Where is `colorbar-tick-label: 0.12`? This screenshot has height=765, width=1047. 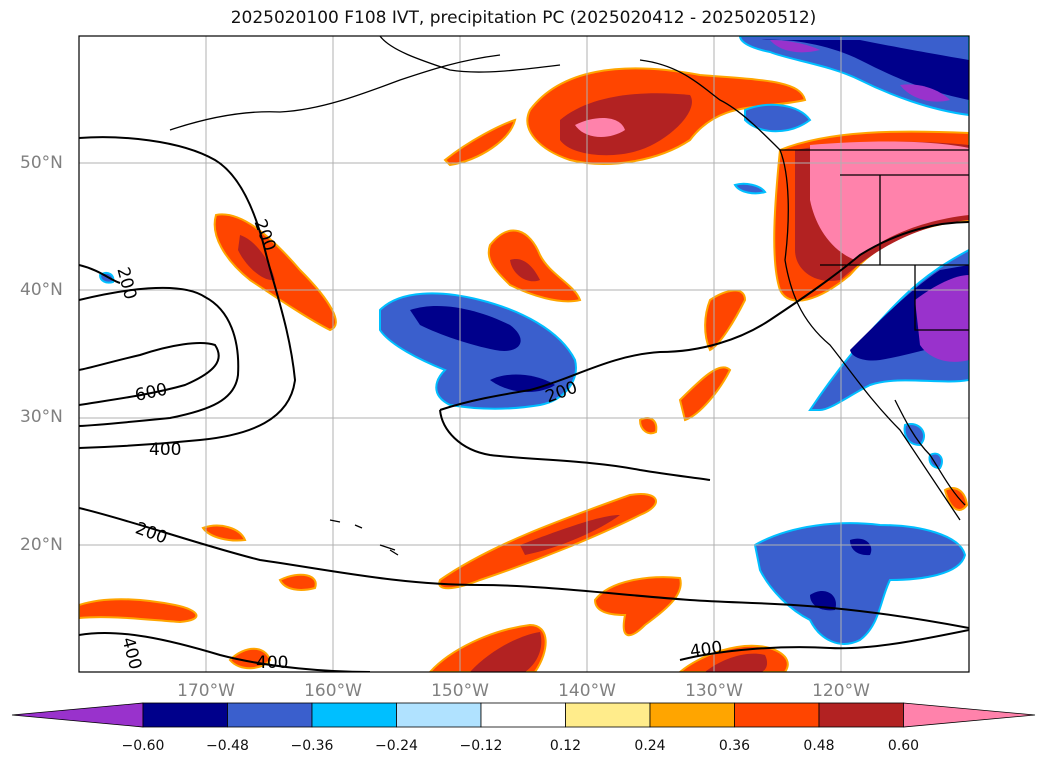 colorbar-tick-label: 0.12 is located at coordinates (565, 746).